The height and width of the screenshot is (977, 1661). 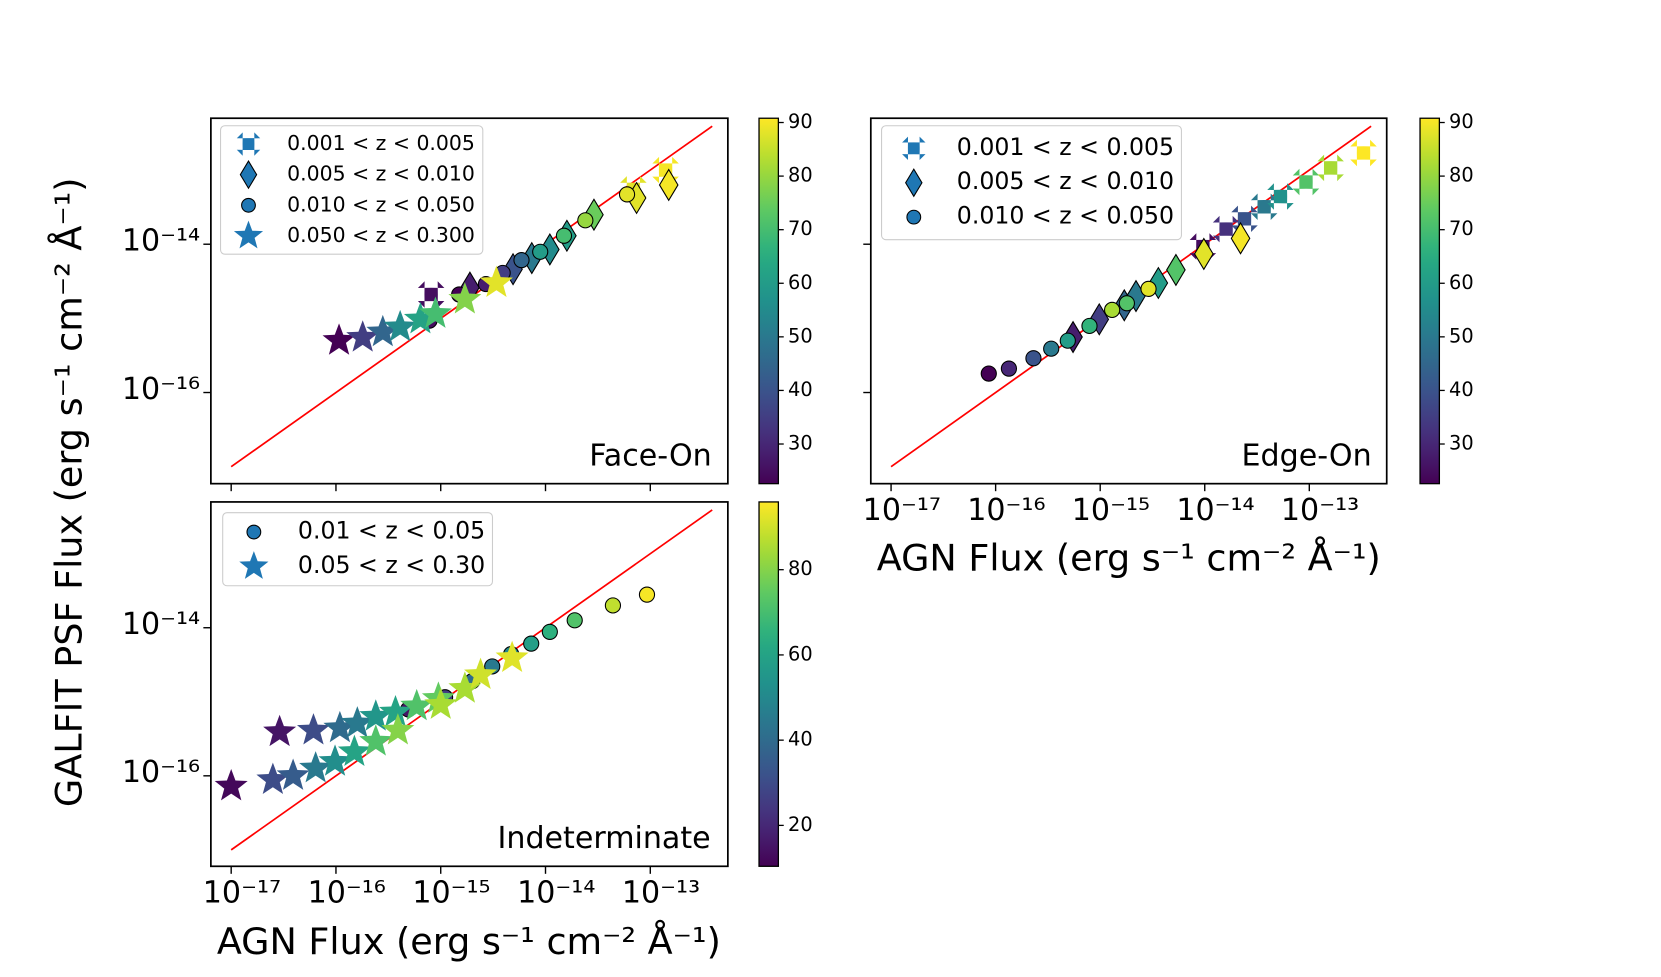 I want to click on colorbar-tick-label: 70, so click(x=800, y=228).